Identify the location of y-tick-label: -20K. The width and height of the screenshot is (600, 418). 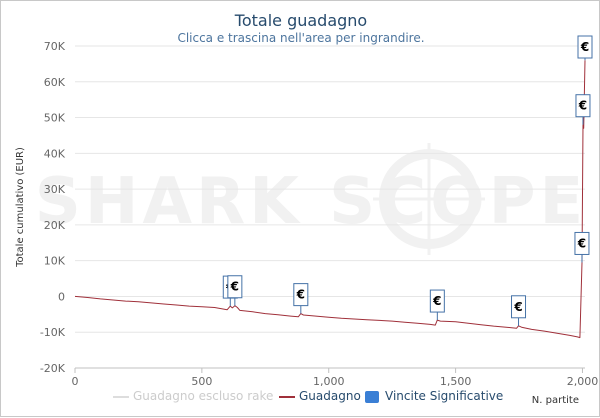
(53, 368).